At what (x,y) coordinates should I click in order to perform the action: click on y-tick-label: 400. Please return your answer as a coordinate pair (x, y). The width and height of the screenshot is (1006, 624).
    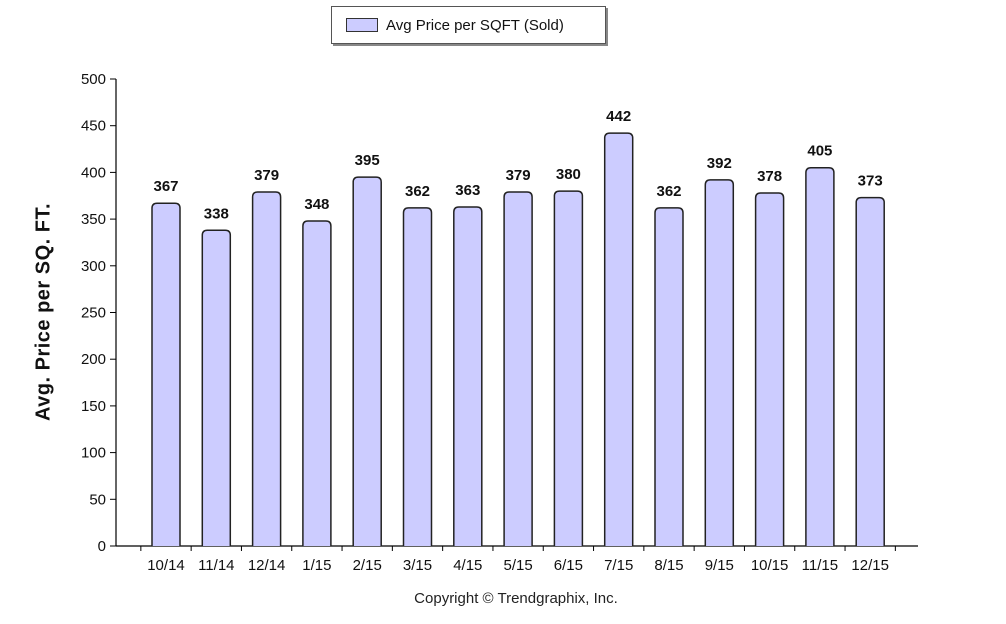
    Looking at the image, I should click on (93, 172).